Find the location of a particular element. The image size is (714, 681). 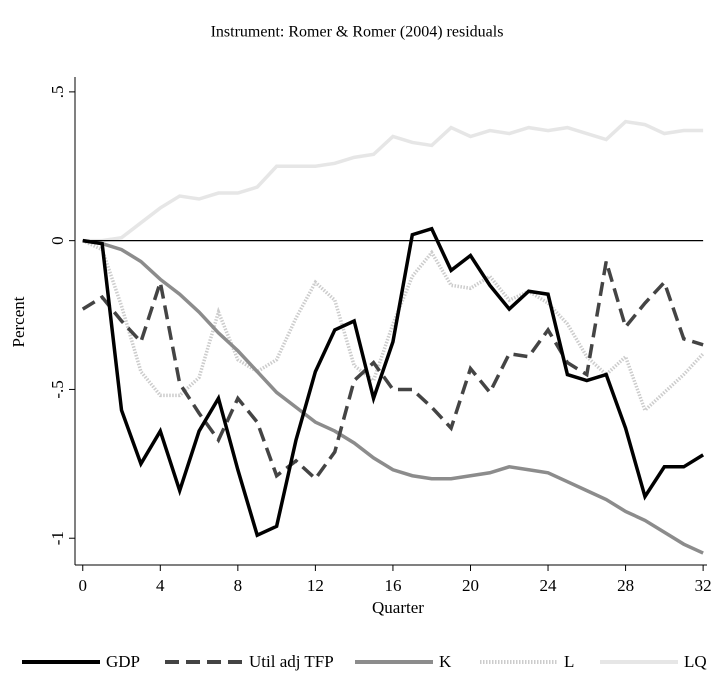

x-tick-label: 16 is located at coordinates (392, 585).